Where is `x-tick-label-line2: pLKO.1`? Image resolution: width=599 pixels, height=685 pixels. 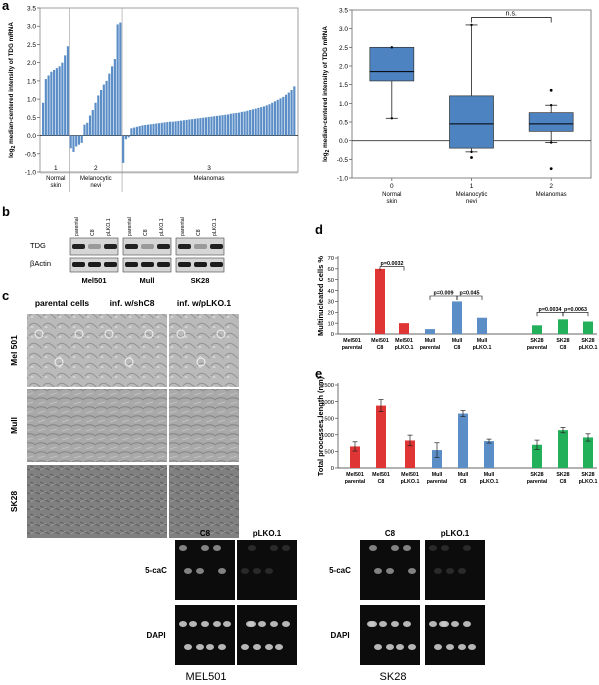
x-tick-label-line2: pLKO.1 is located at coordinates (489, 482).